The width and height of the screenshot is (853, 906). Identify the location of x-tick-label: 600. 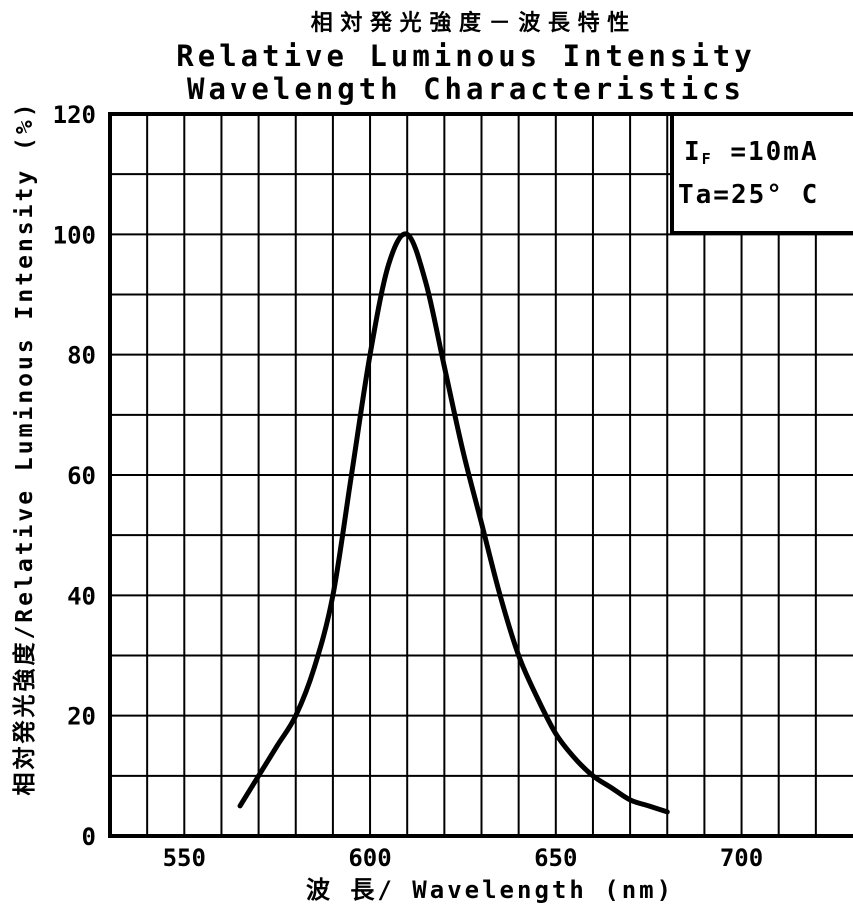
(369, 858).